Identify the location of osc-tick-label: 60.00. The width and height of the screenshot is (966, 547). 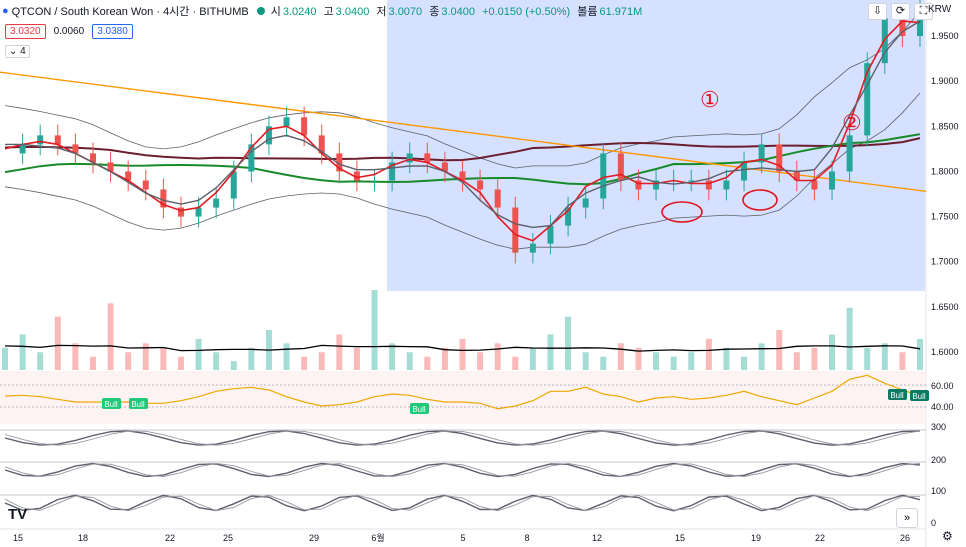
(942, 386).